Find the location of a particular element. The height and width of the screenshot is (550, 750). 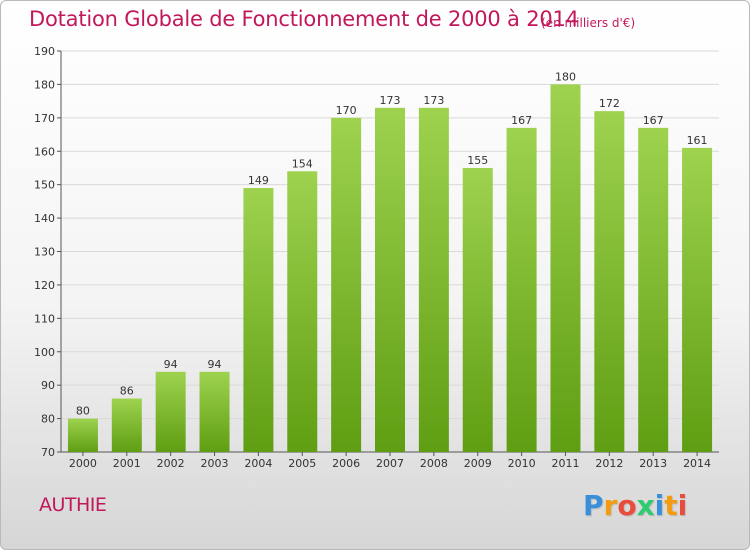

data-label: 170 is located at coordinates (346, 110).